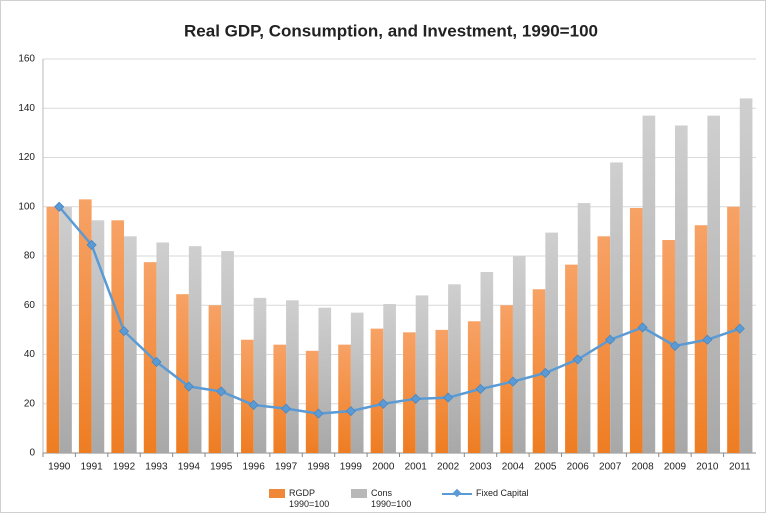 This screenshot has width=766, height=513. I want to click on x-tick-label: 2003, so click(480, 467).